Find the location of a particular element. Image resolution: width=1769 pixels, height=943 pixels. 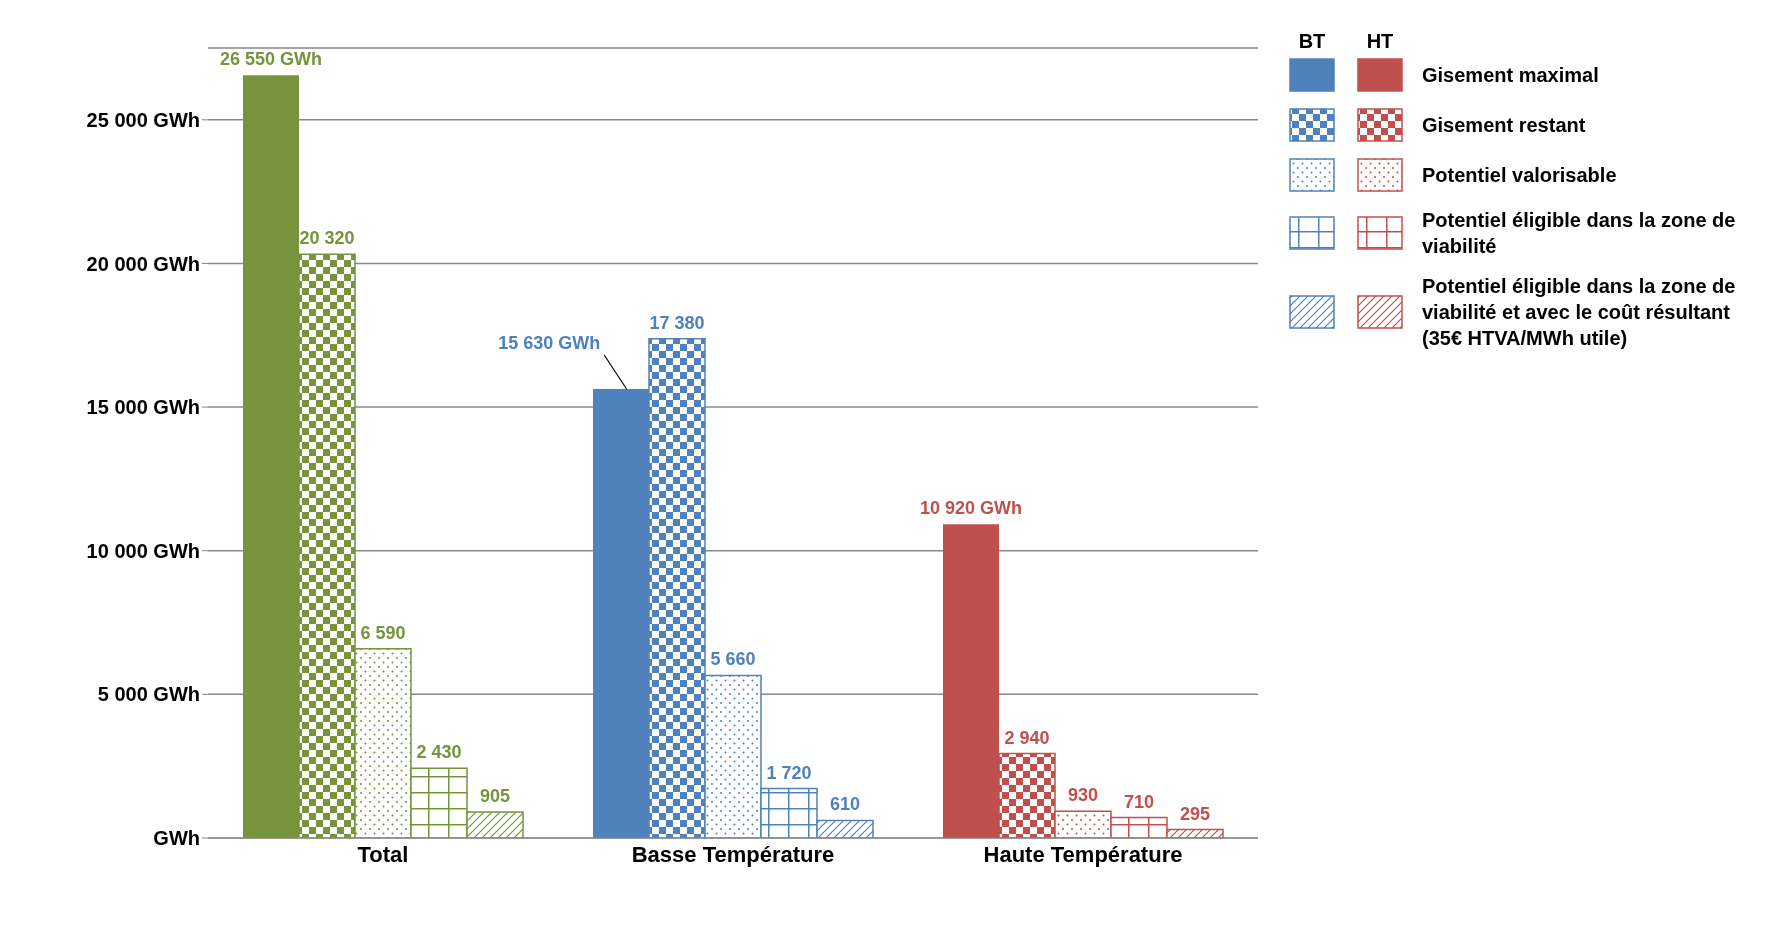

data-label: 930 is located at coordinates (1083, 795).